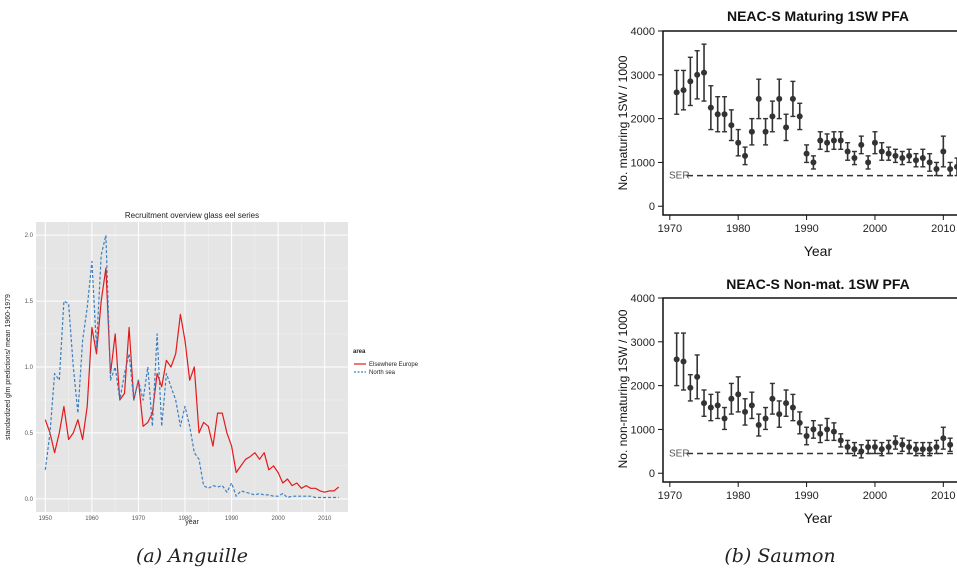  What do you see at coordinates (386, 362) in the screenshot?
I see `eel-legend: area Elsewhere Europe North sea` at bounding box center [386, 362].